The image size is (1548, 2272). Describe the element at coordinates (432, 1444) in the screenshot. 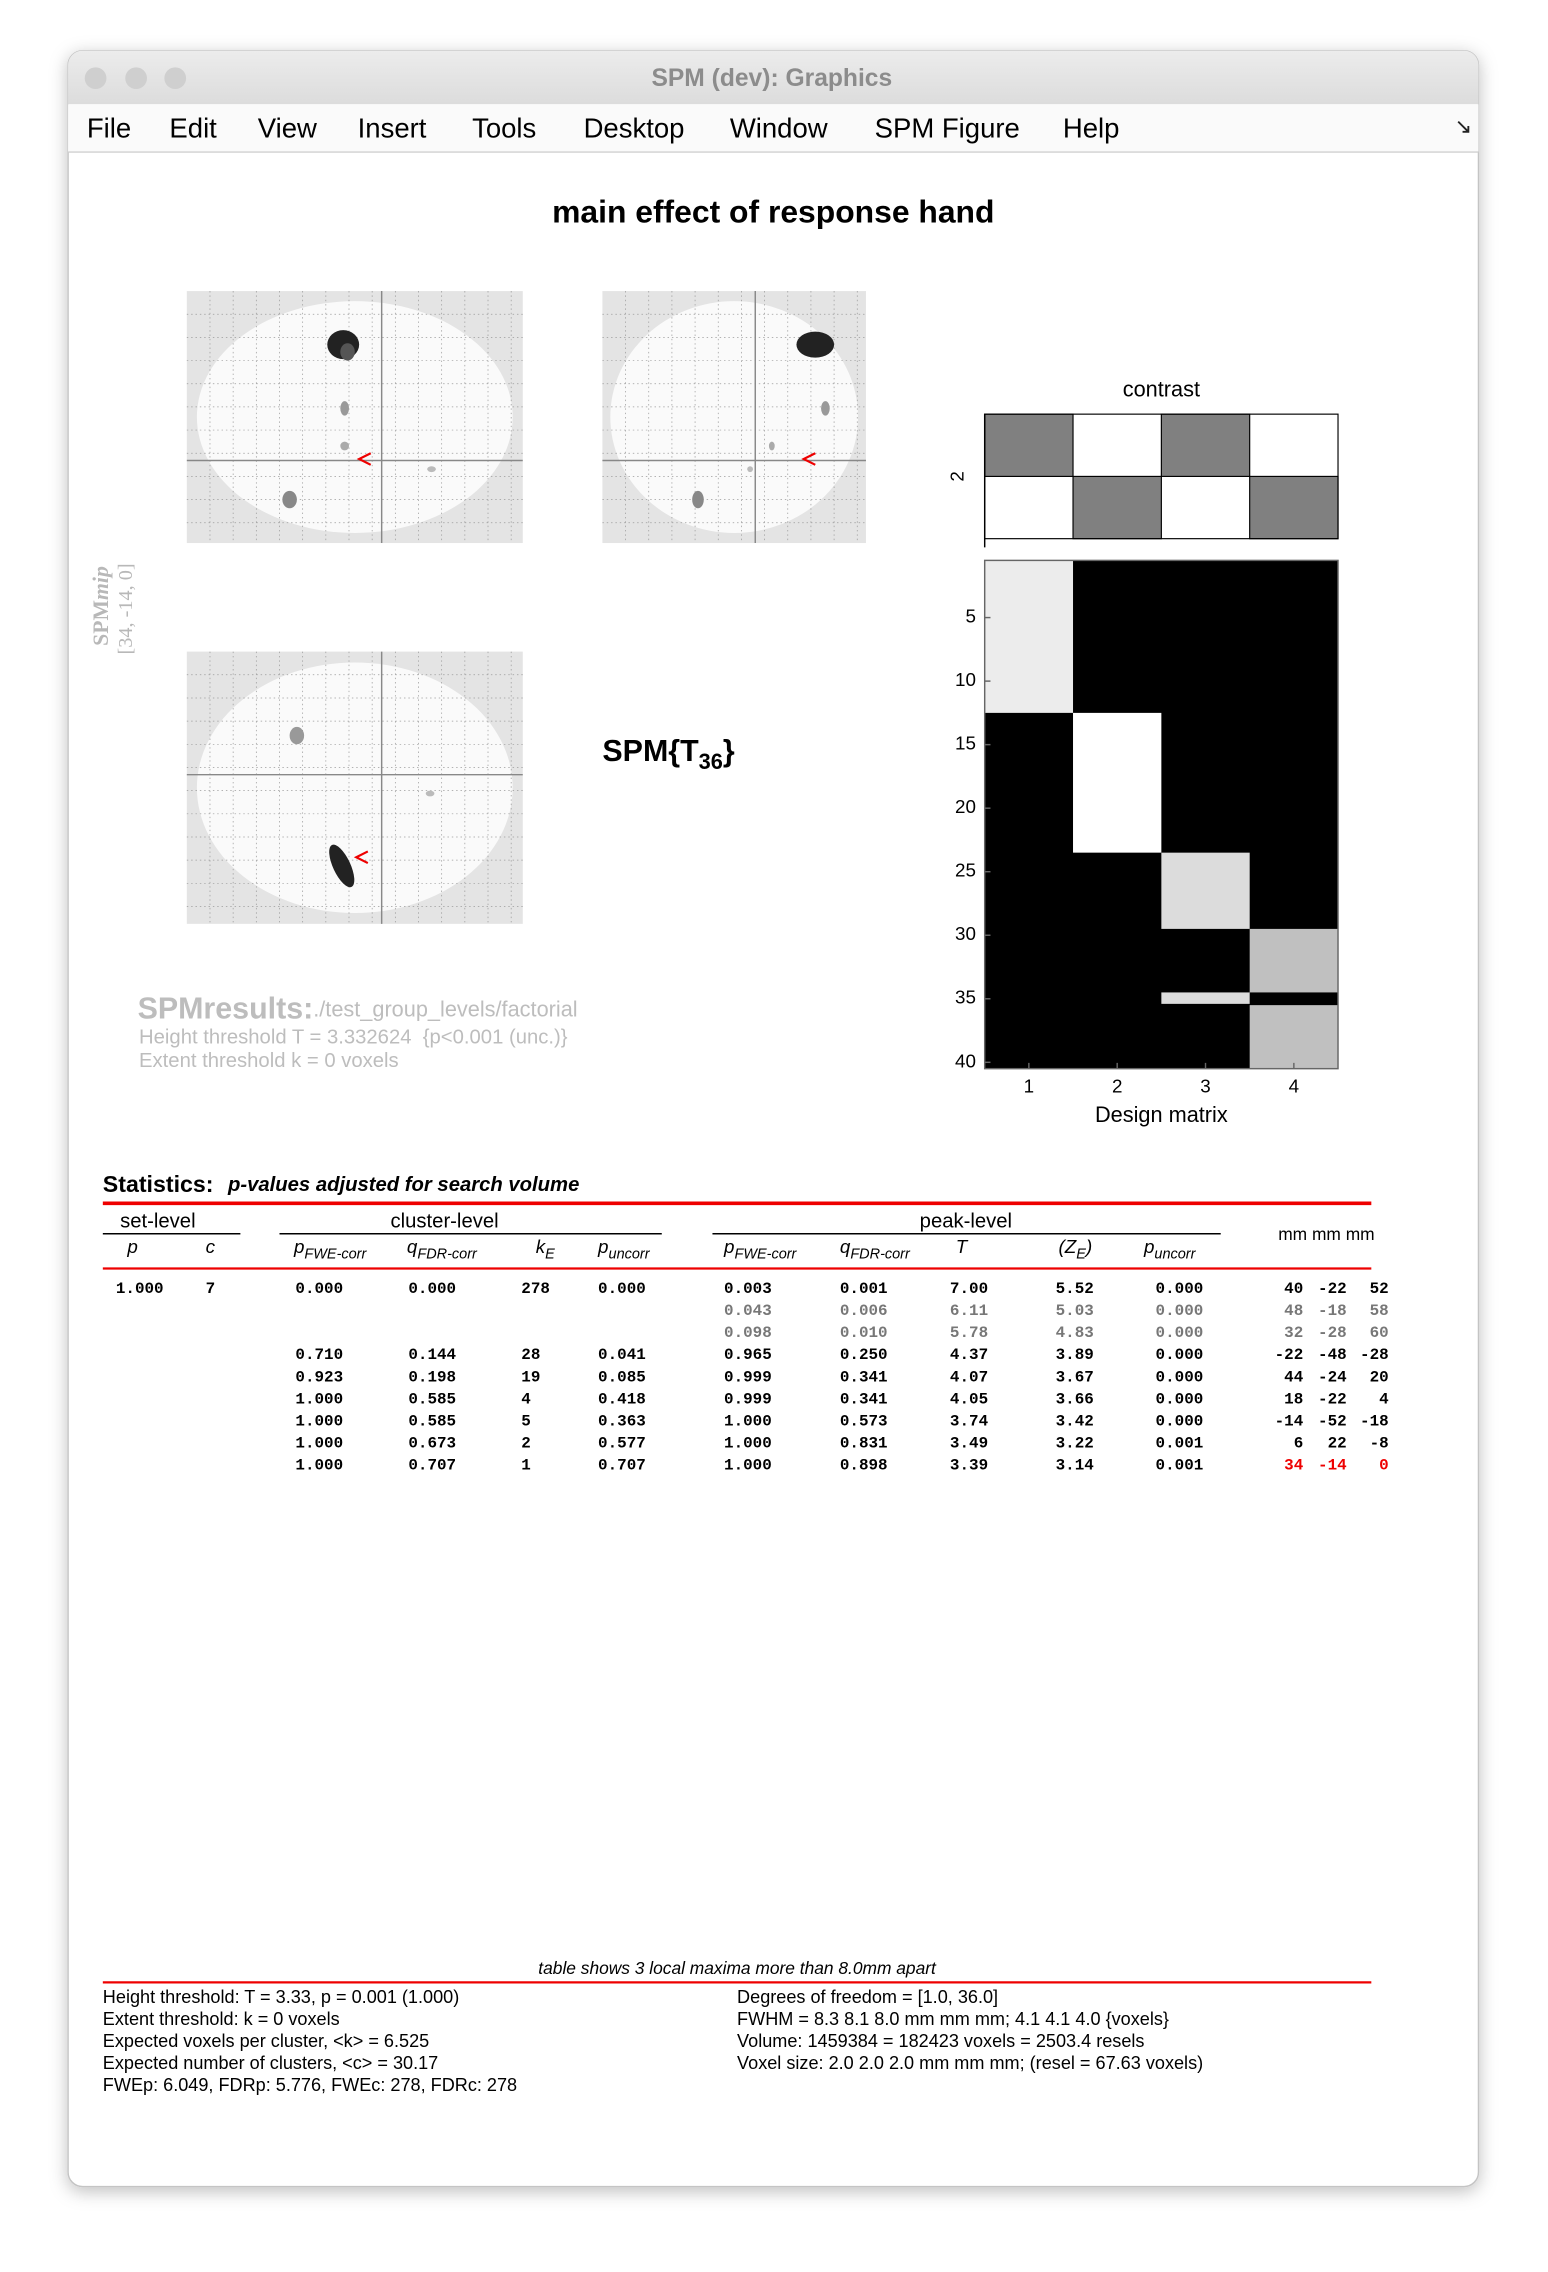

I see `table-cell: 0.673` at that location.